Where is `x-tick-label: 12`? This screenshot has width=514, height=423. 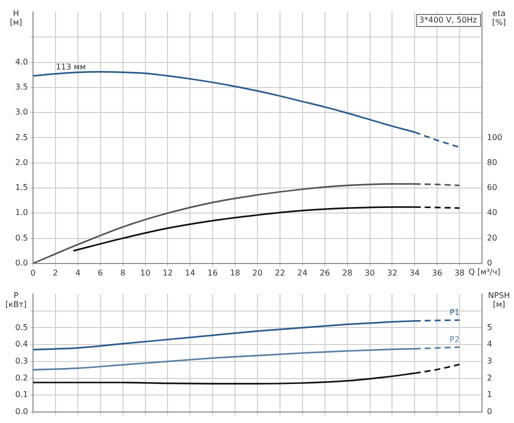 x-tick-label: 12 is located at coordinates (167, 273).